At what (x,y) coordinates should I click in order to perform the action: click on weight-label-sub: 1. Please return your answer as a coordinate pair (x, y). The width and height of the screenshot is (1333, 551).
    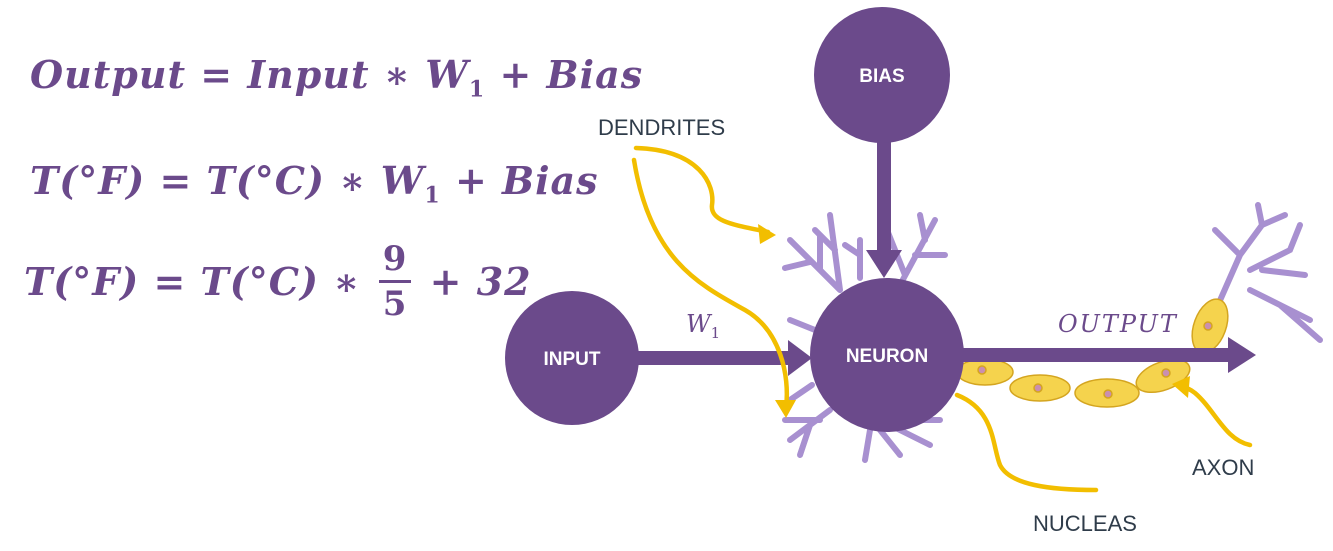
    Looking at the image, I should click on (716, 333).